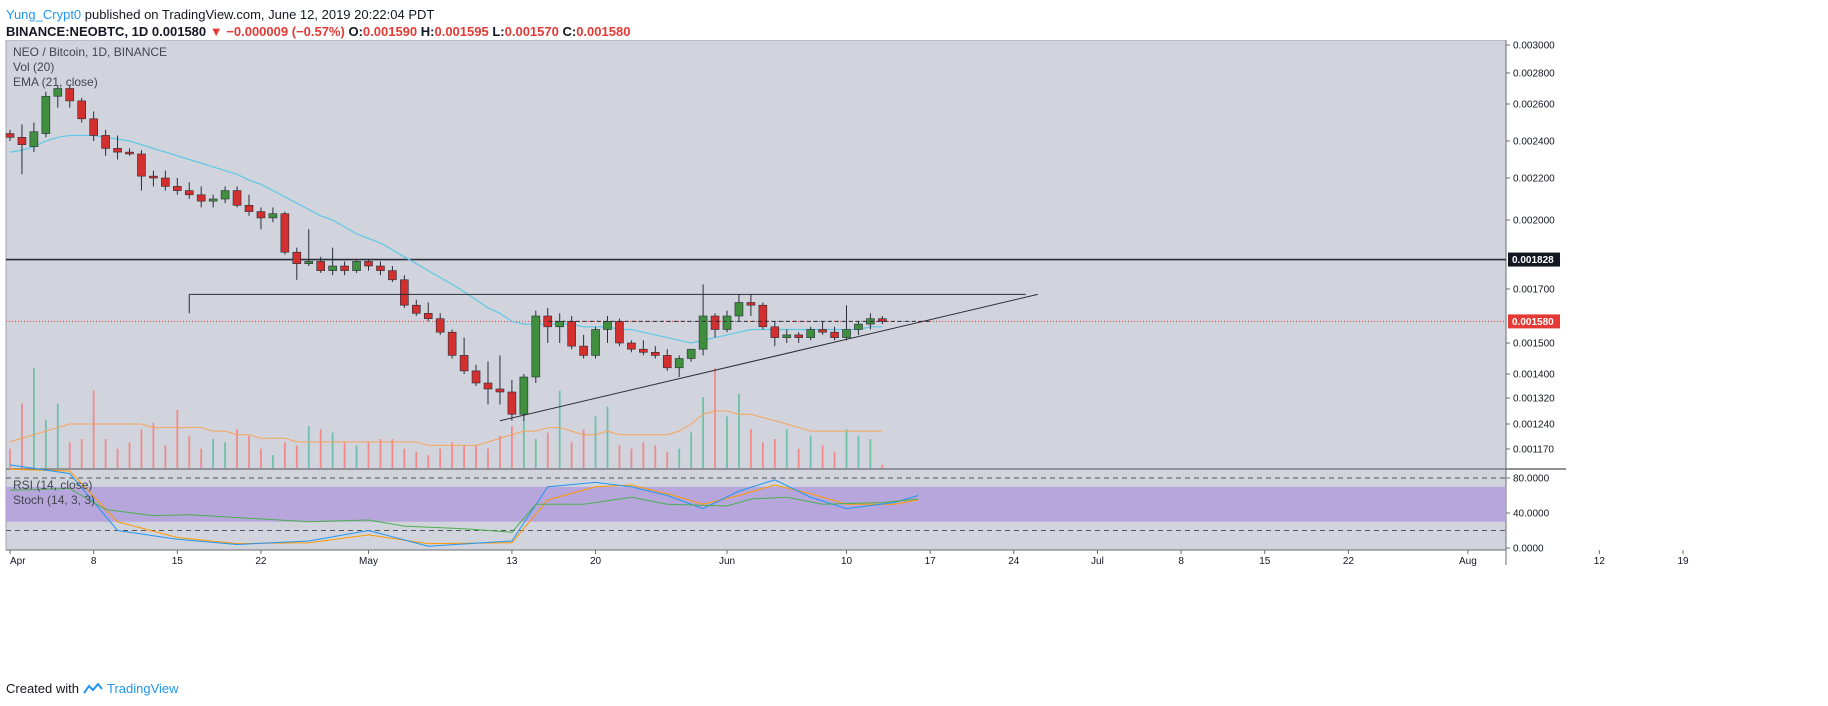 This screenshot has height=706, width=1828. What do you see at coordinates (1097, 561) in the screenshot?
I see `time-axis-label: Jul` at bounding box center [1097, 561].